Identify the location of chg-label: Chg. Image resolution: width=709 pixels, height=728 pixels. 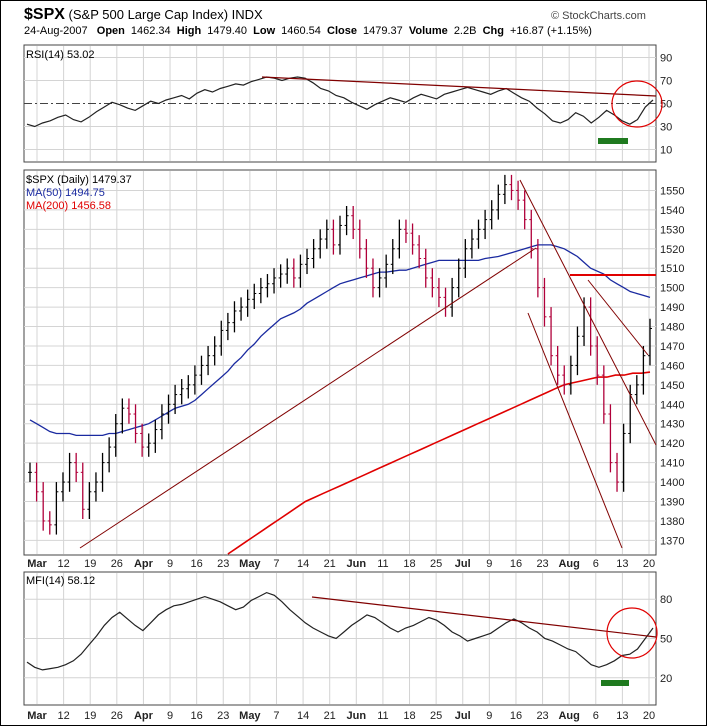
(493, 31).